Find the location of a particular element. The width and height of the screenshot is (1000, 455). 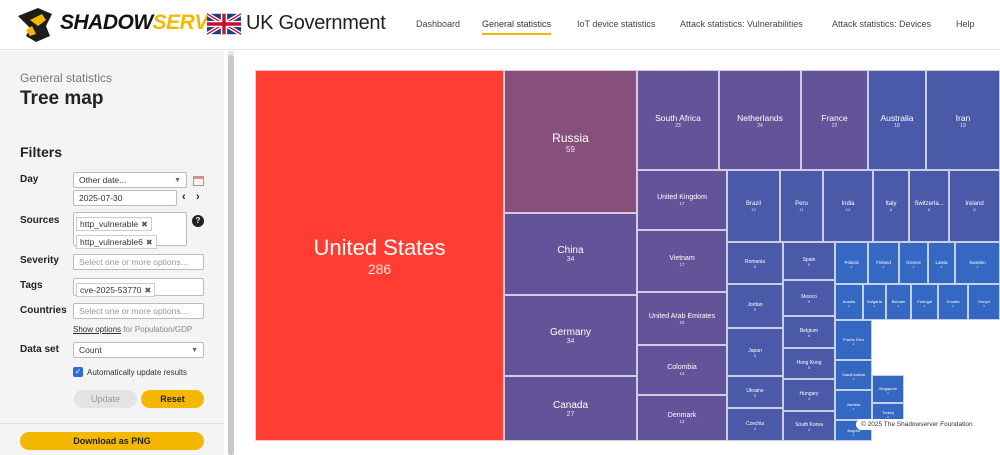

tags-multiselect: cve-2025-53770 ✖ is located at coordinates (138, 287).